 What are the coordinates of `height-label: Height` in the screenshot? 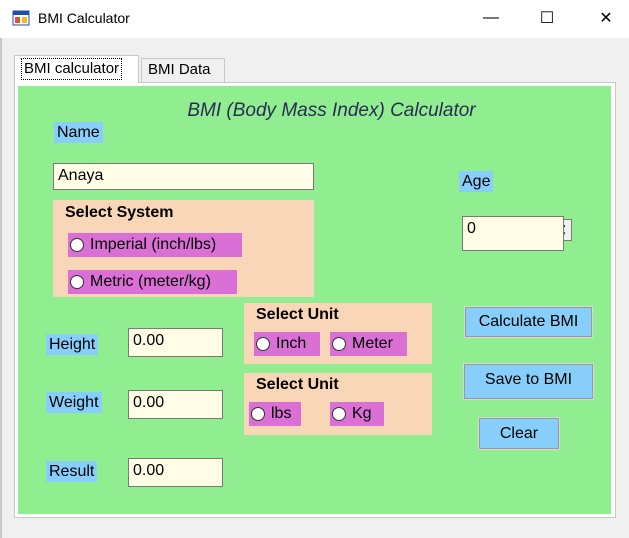 It's located at (72, 344).